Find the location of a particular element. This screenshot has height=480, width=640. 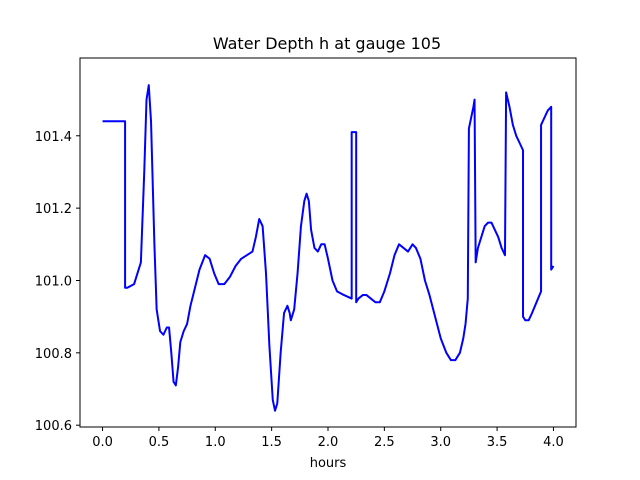

x-tick-label: 3.5 is located at coordinates (497, 442).